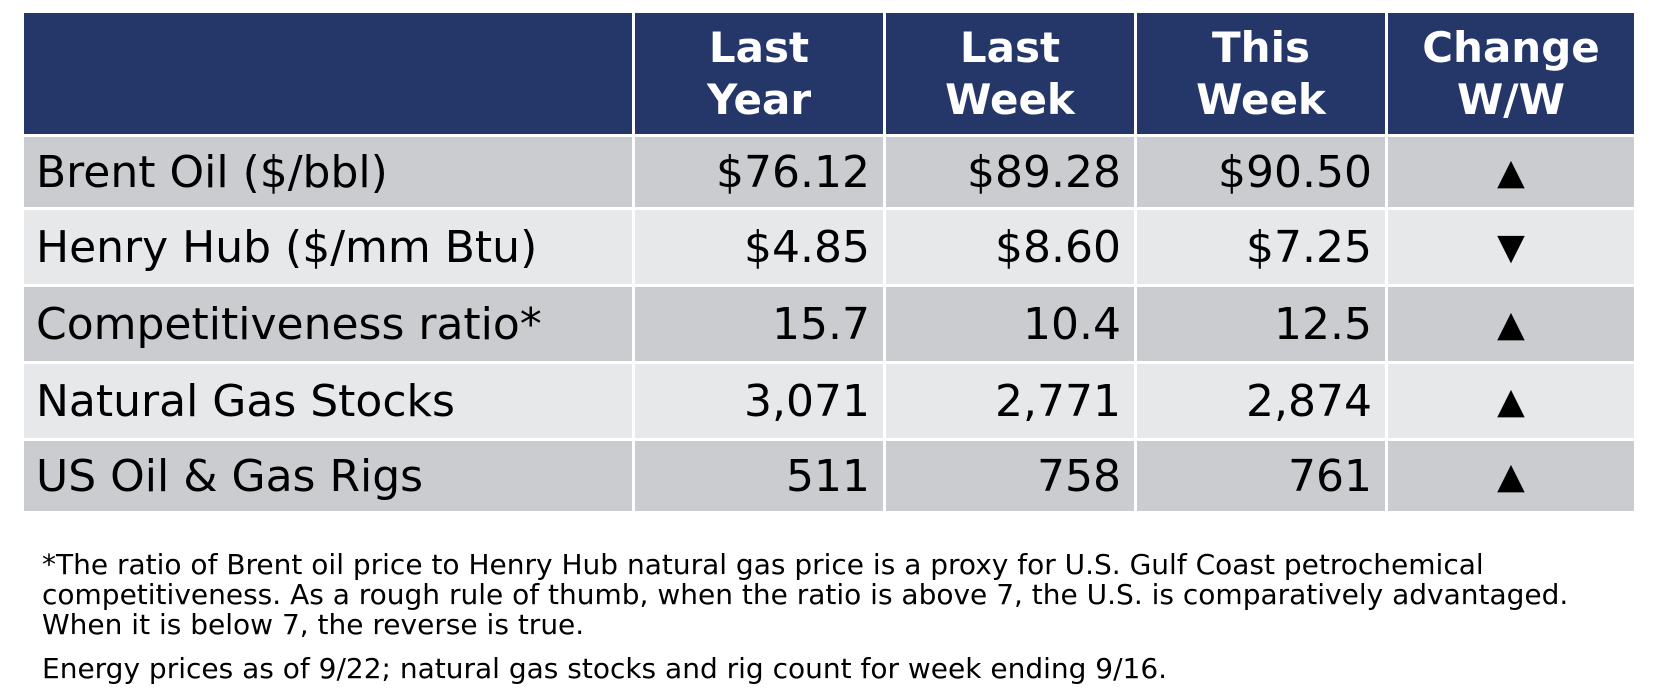 The height and width of the screenshot is (691, 1659). I want to click on row-label-rigs: US Oil & Gas Rigs, so click(328, 476).